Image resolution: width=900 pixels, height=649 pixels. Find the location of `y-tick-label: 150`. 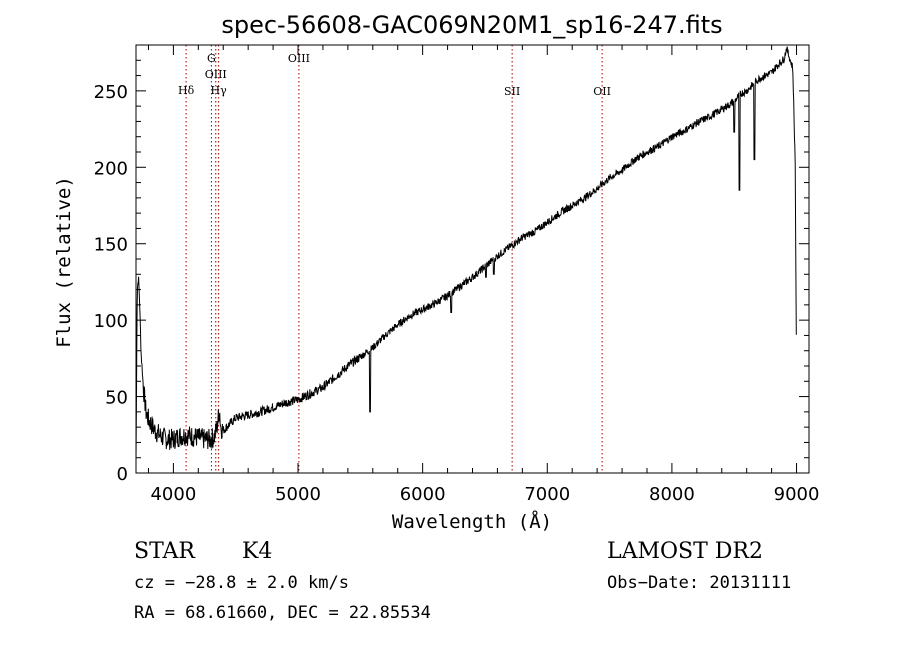

y-tick-label: 150 is located at coordinates (111, 245).